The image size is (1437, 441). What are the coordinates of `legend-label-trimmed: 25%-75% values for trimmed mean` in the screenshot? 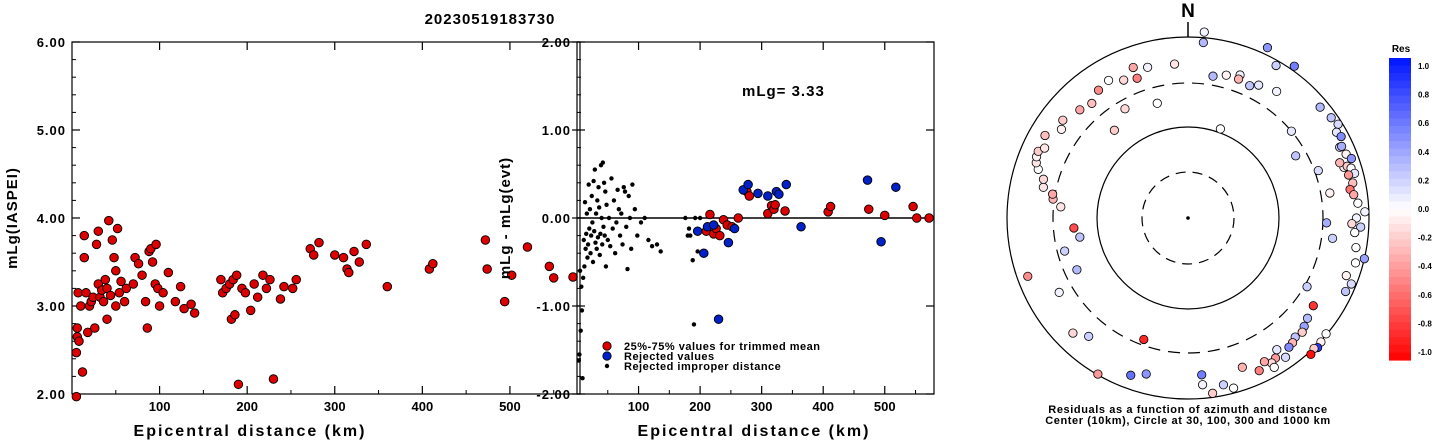 It's located at (722, 347).